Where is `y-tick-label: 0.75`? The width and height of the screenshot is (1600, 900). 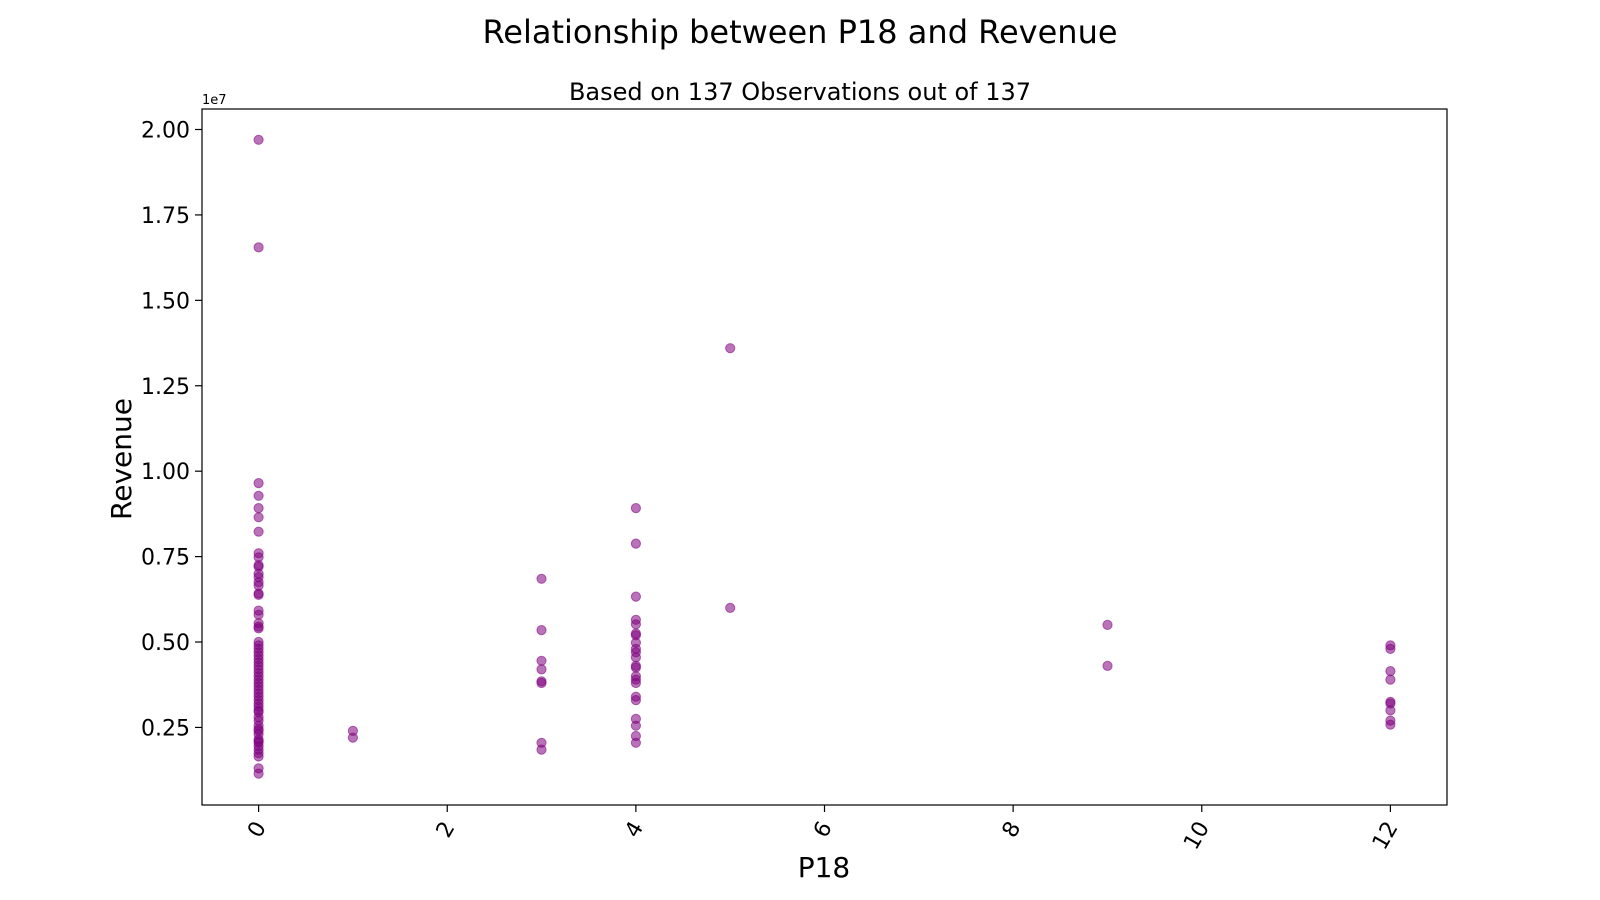 y-tick-label: 0.75 is located at coordinates (165, 558).